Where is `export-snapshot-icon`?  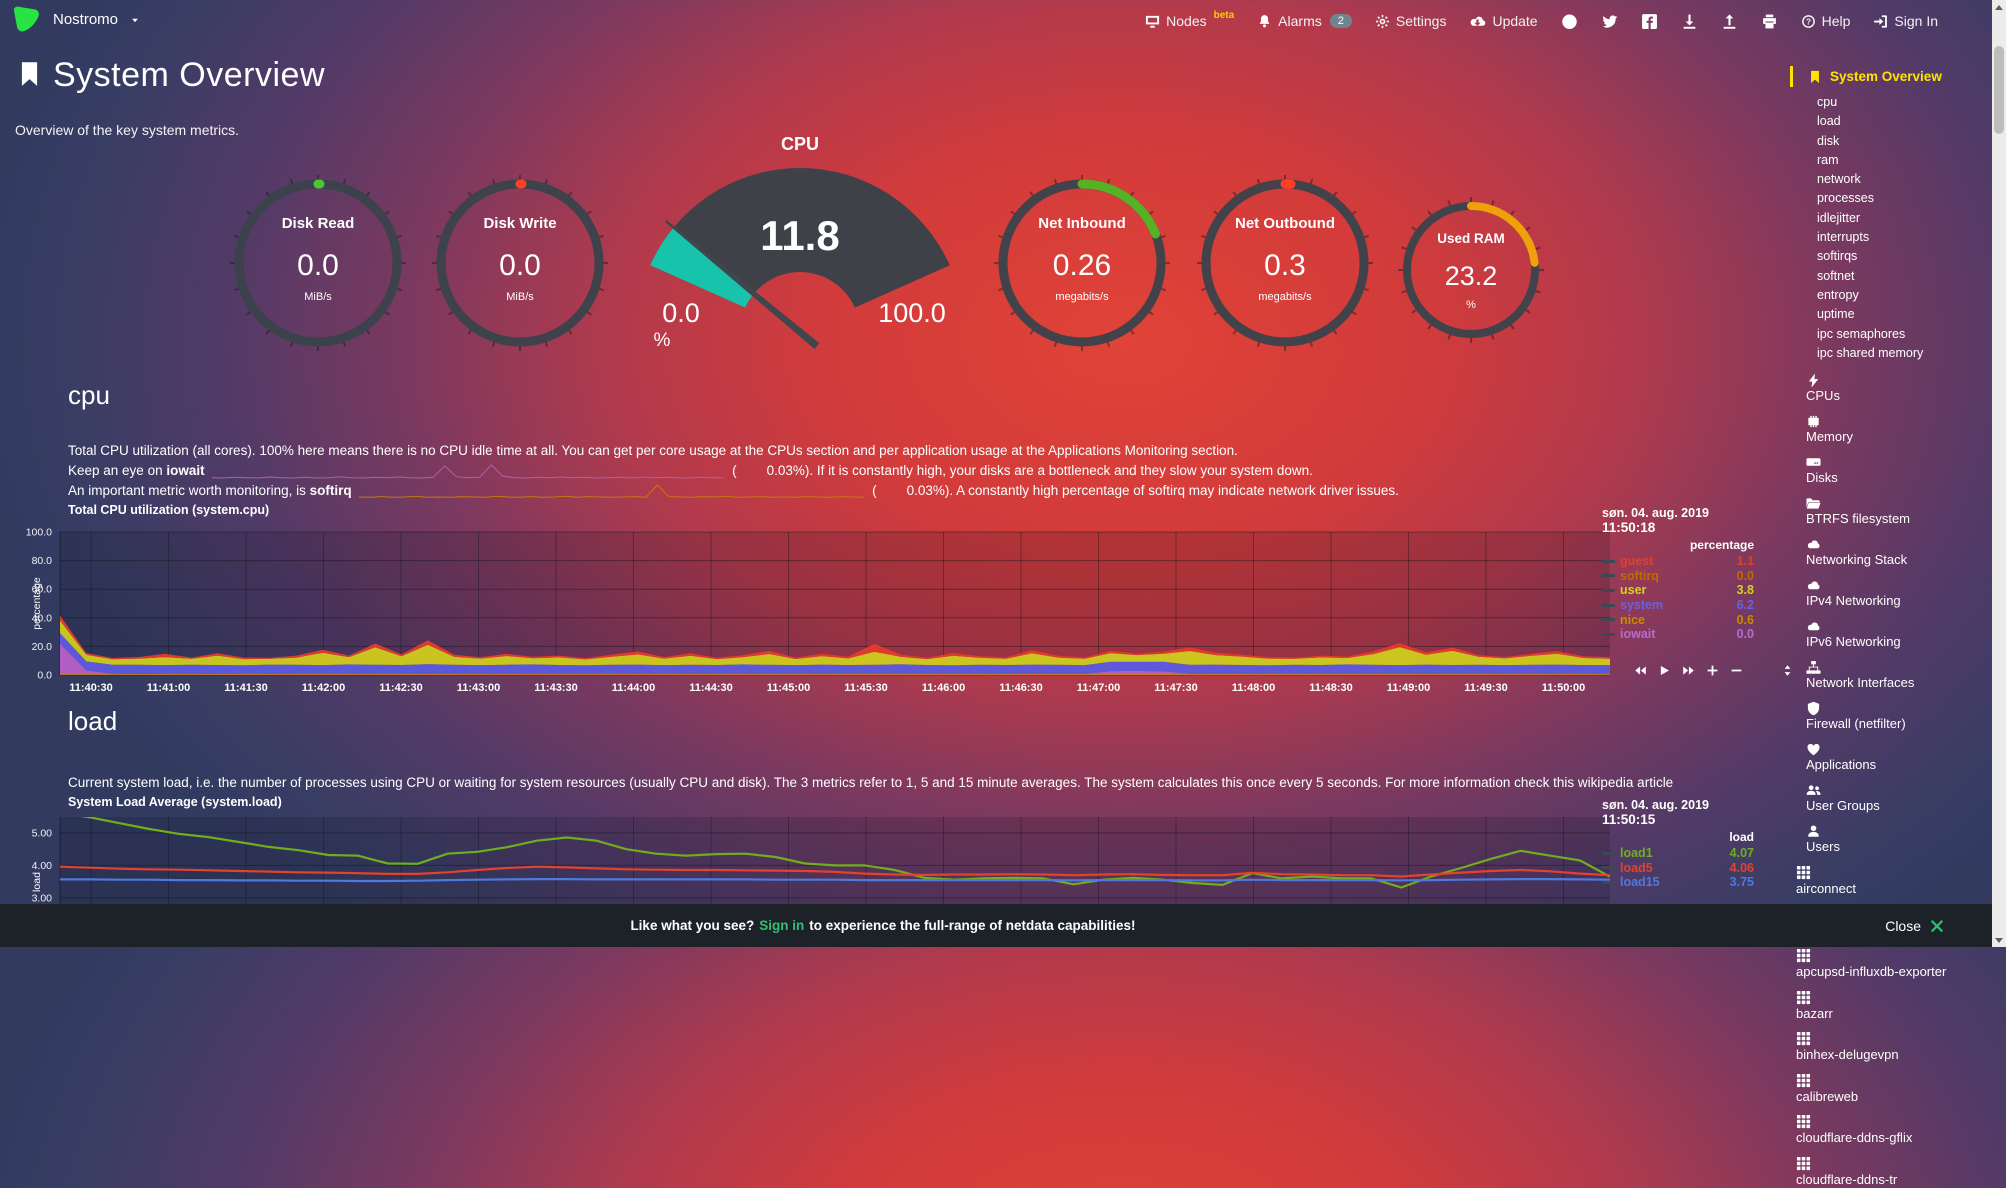 export-snapshot-icon is located at coordinates (1689, 21).